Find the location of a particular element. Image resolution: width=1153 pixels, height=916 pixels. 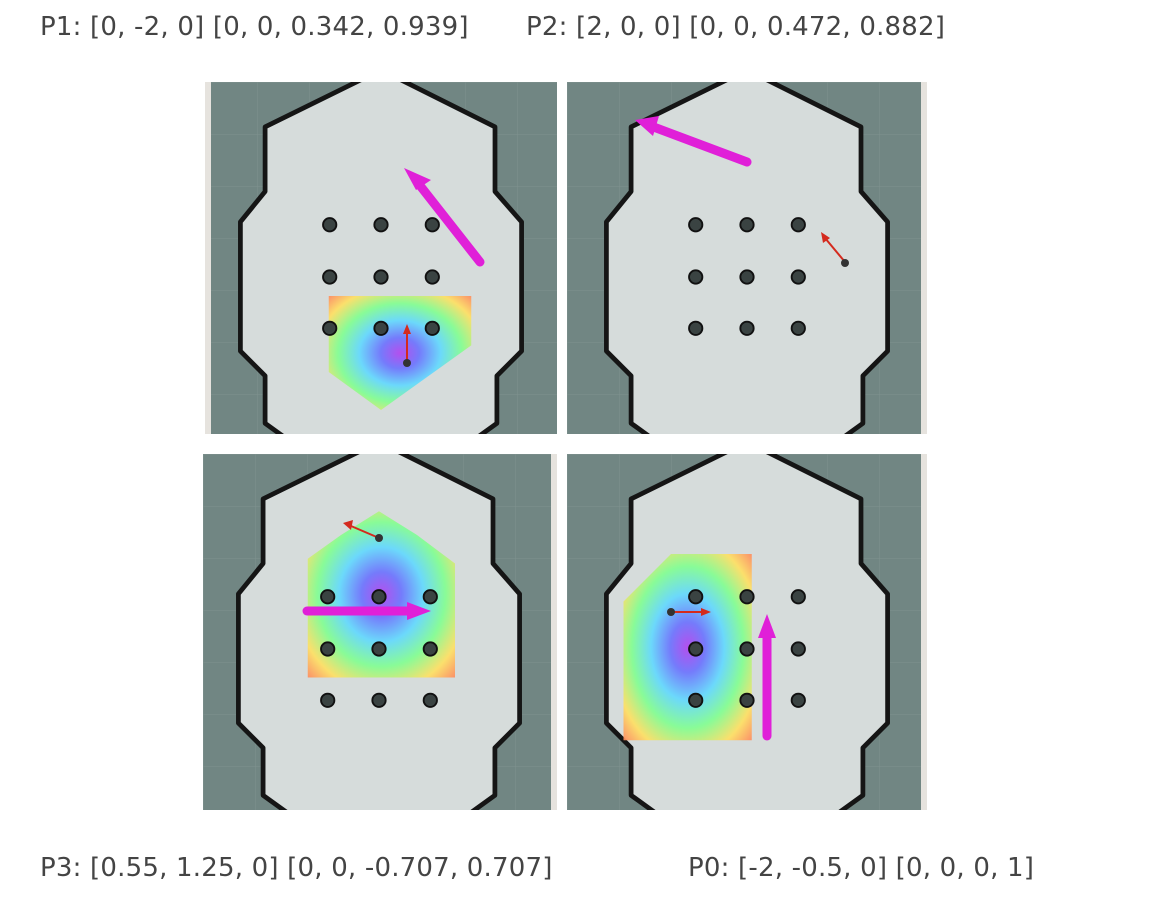

map-panel-p2 is located at coordinates (747, 258).